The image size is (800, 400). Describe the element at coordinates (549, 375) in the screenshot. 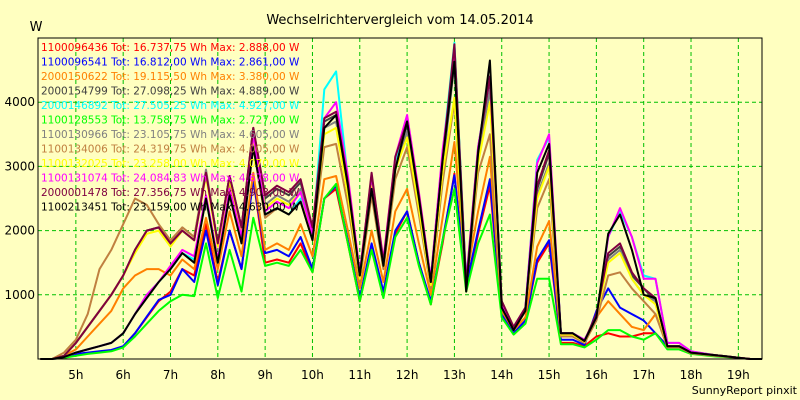

I see `x-tick-label: 15h` at that location.